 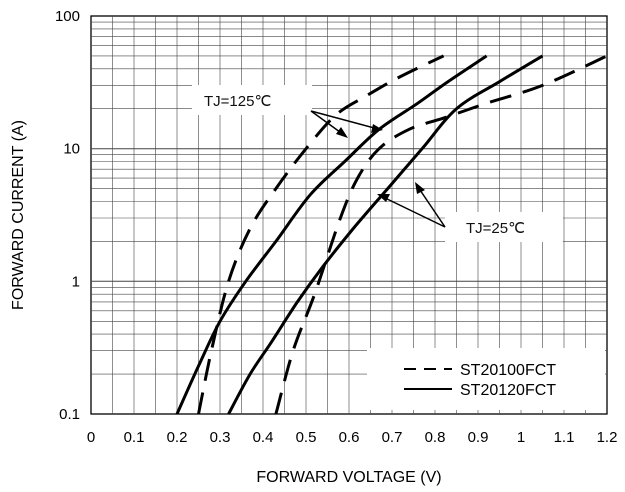 I want to click on y-axis-label: FORWARD CURRENT (A), so click(x=18, y=215).